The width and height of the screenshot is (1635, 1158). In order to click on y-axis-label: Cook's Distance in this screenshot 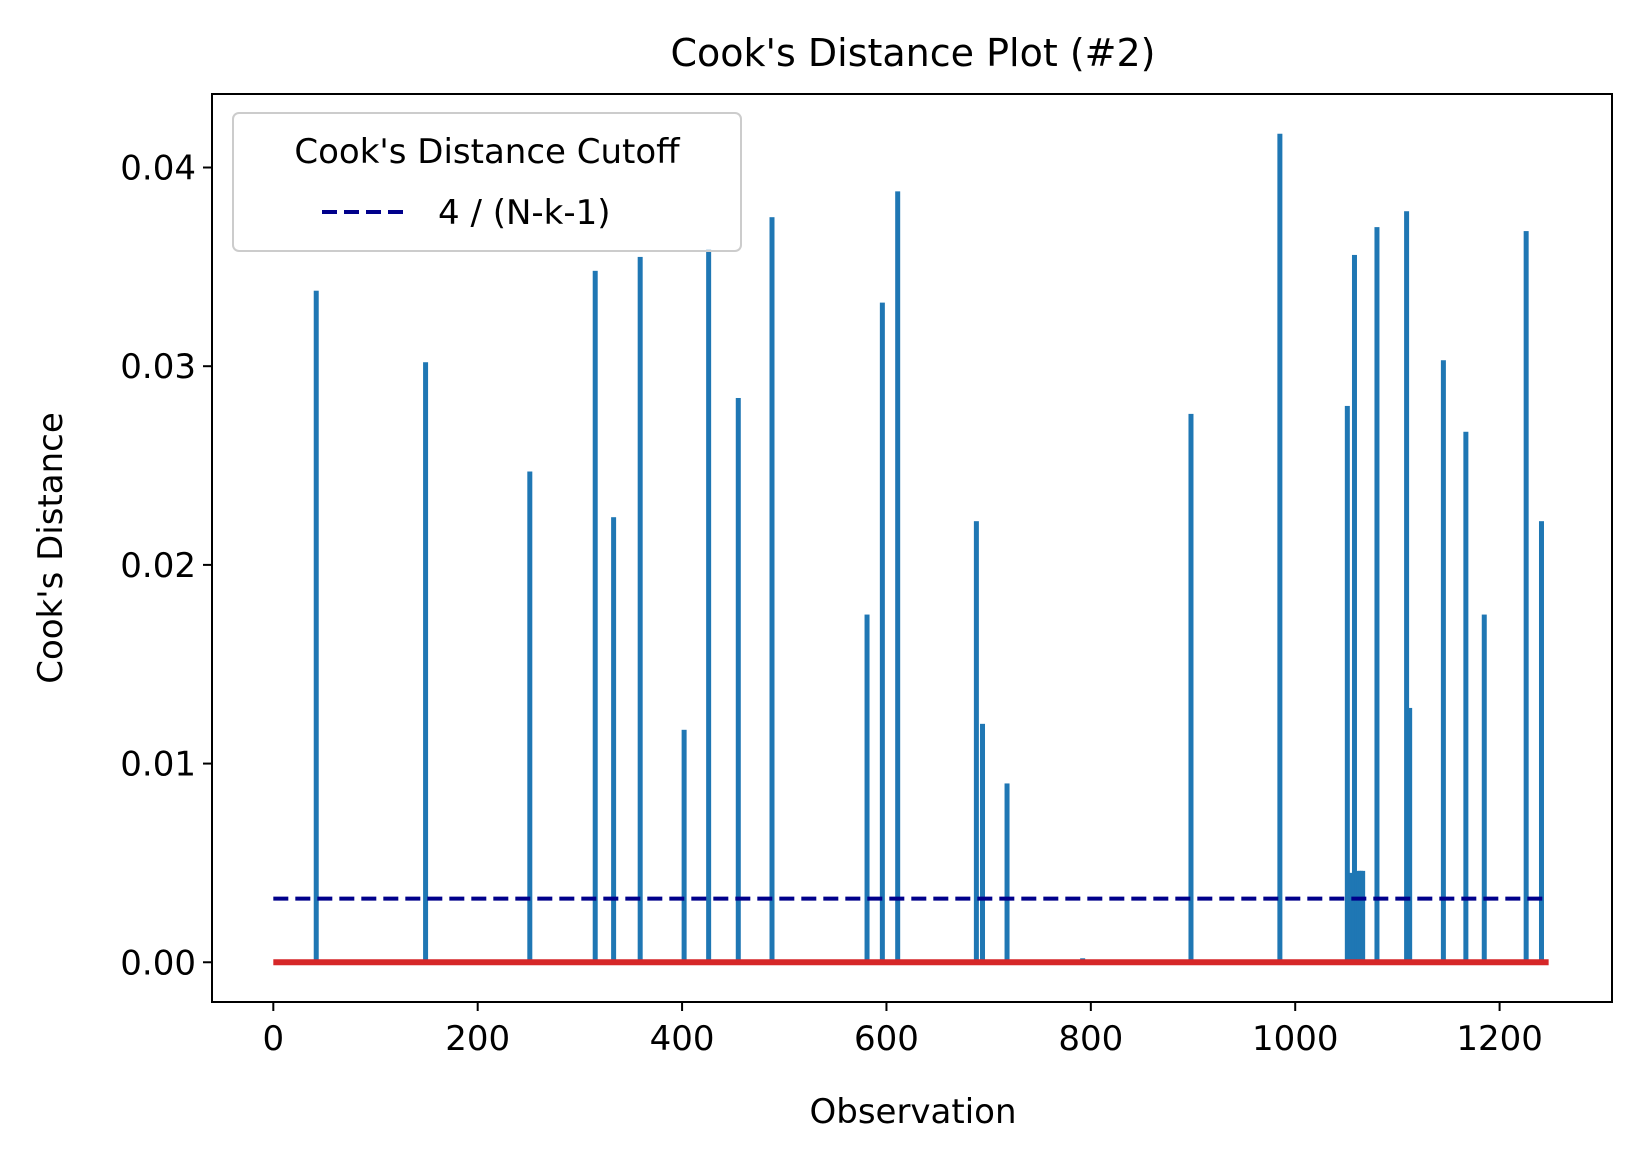, I will do `click(51, 548)`.